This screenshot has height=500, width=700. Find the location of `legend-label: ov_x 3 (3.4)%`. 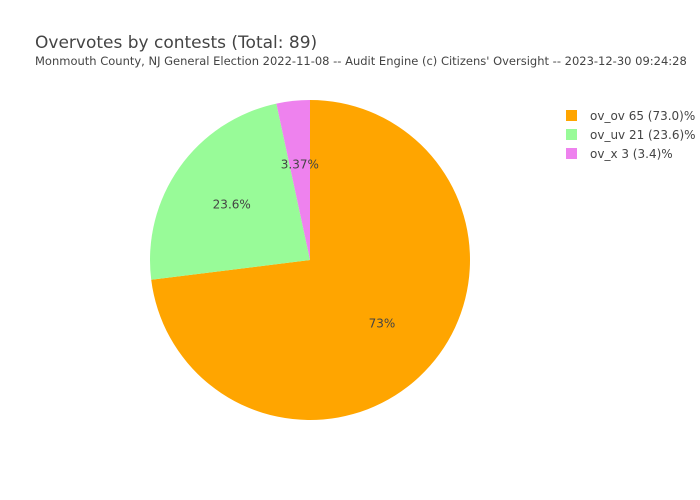

legend-label: ov_x 3 (3.4)% is located at coordinates (631, 153).